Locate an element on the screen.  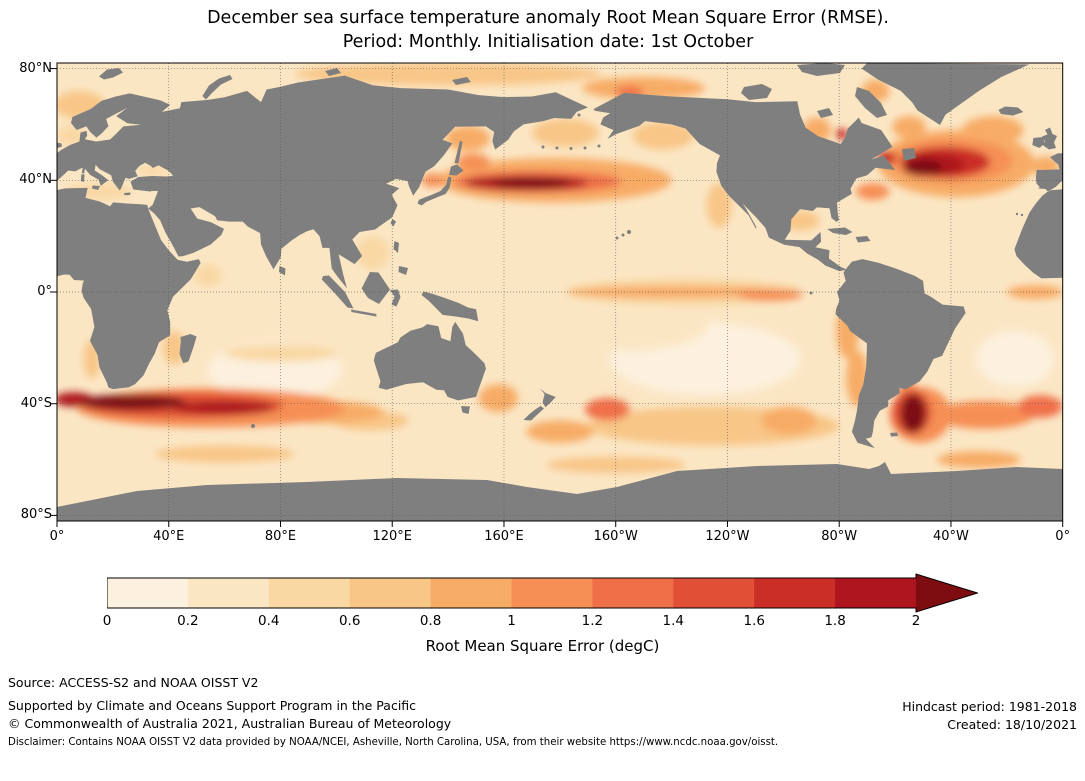
rmse-hotspot-south-china-sea is located at coordinates (372, 253).